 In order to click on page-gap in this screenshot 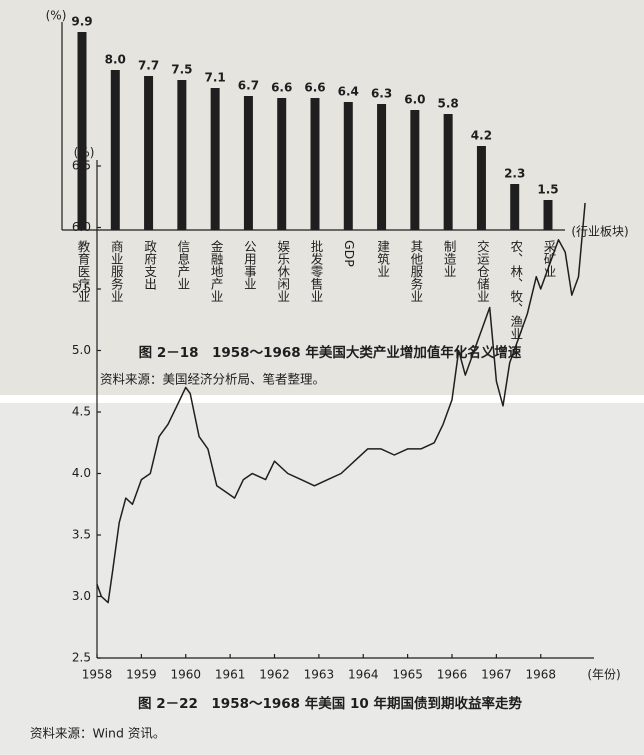, I will do `click(322, 399)`.